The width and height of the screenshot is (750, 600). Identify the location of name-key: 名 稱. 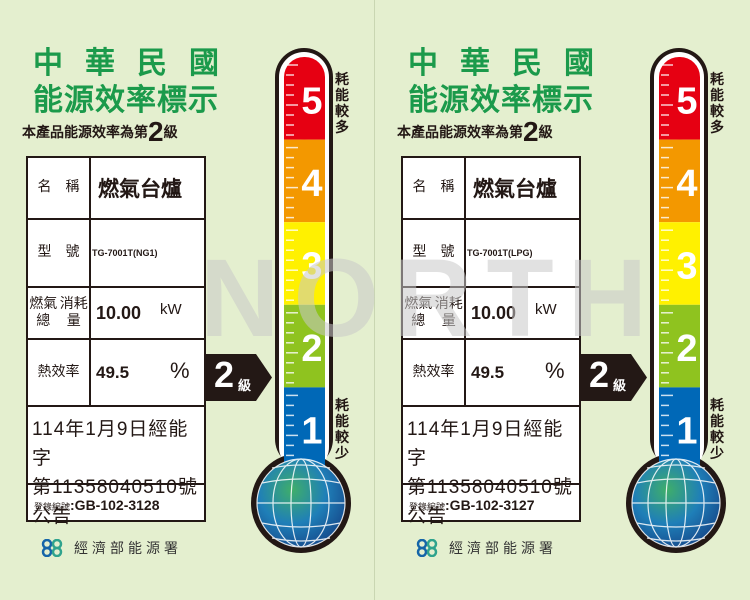
(434, 188).